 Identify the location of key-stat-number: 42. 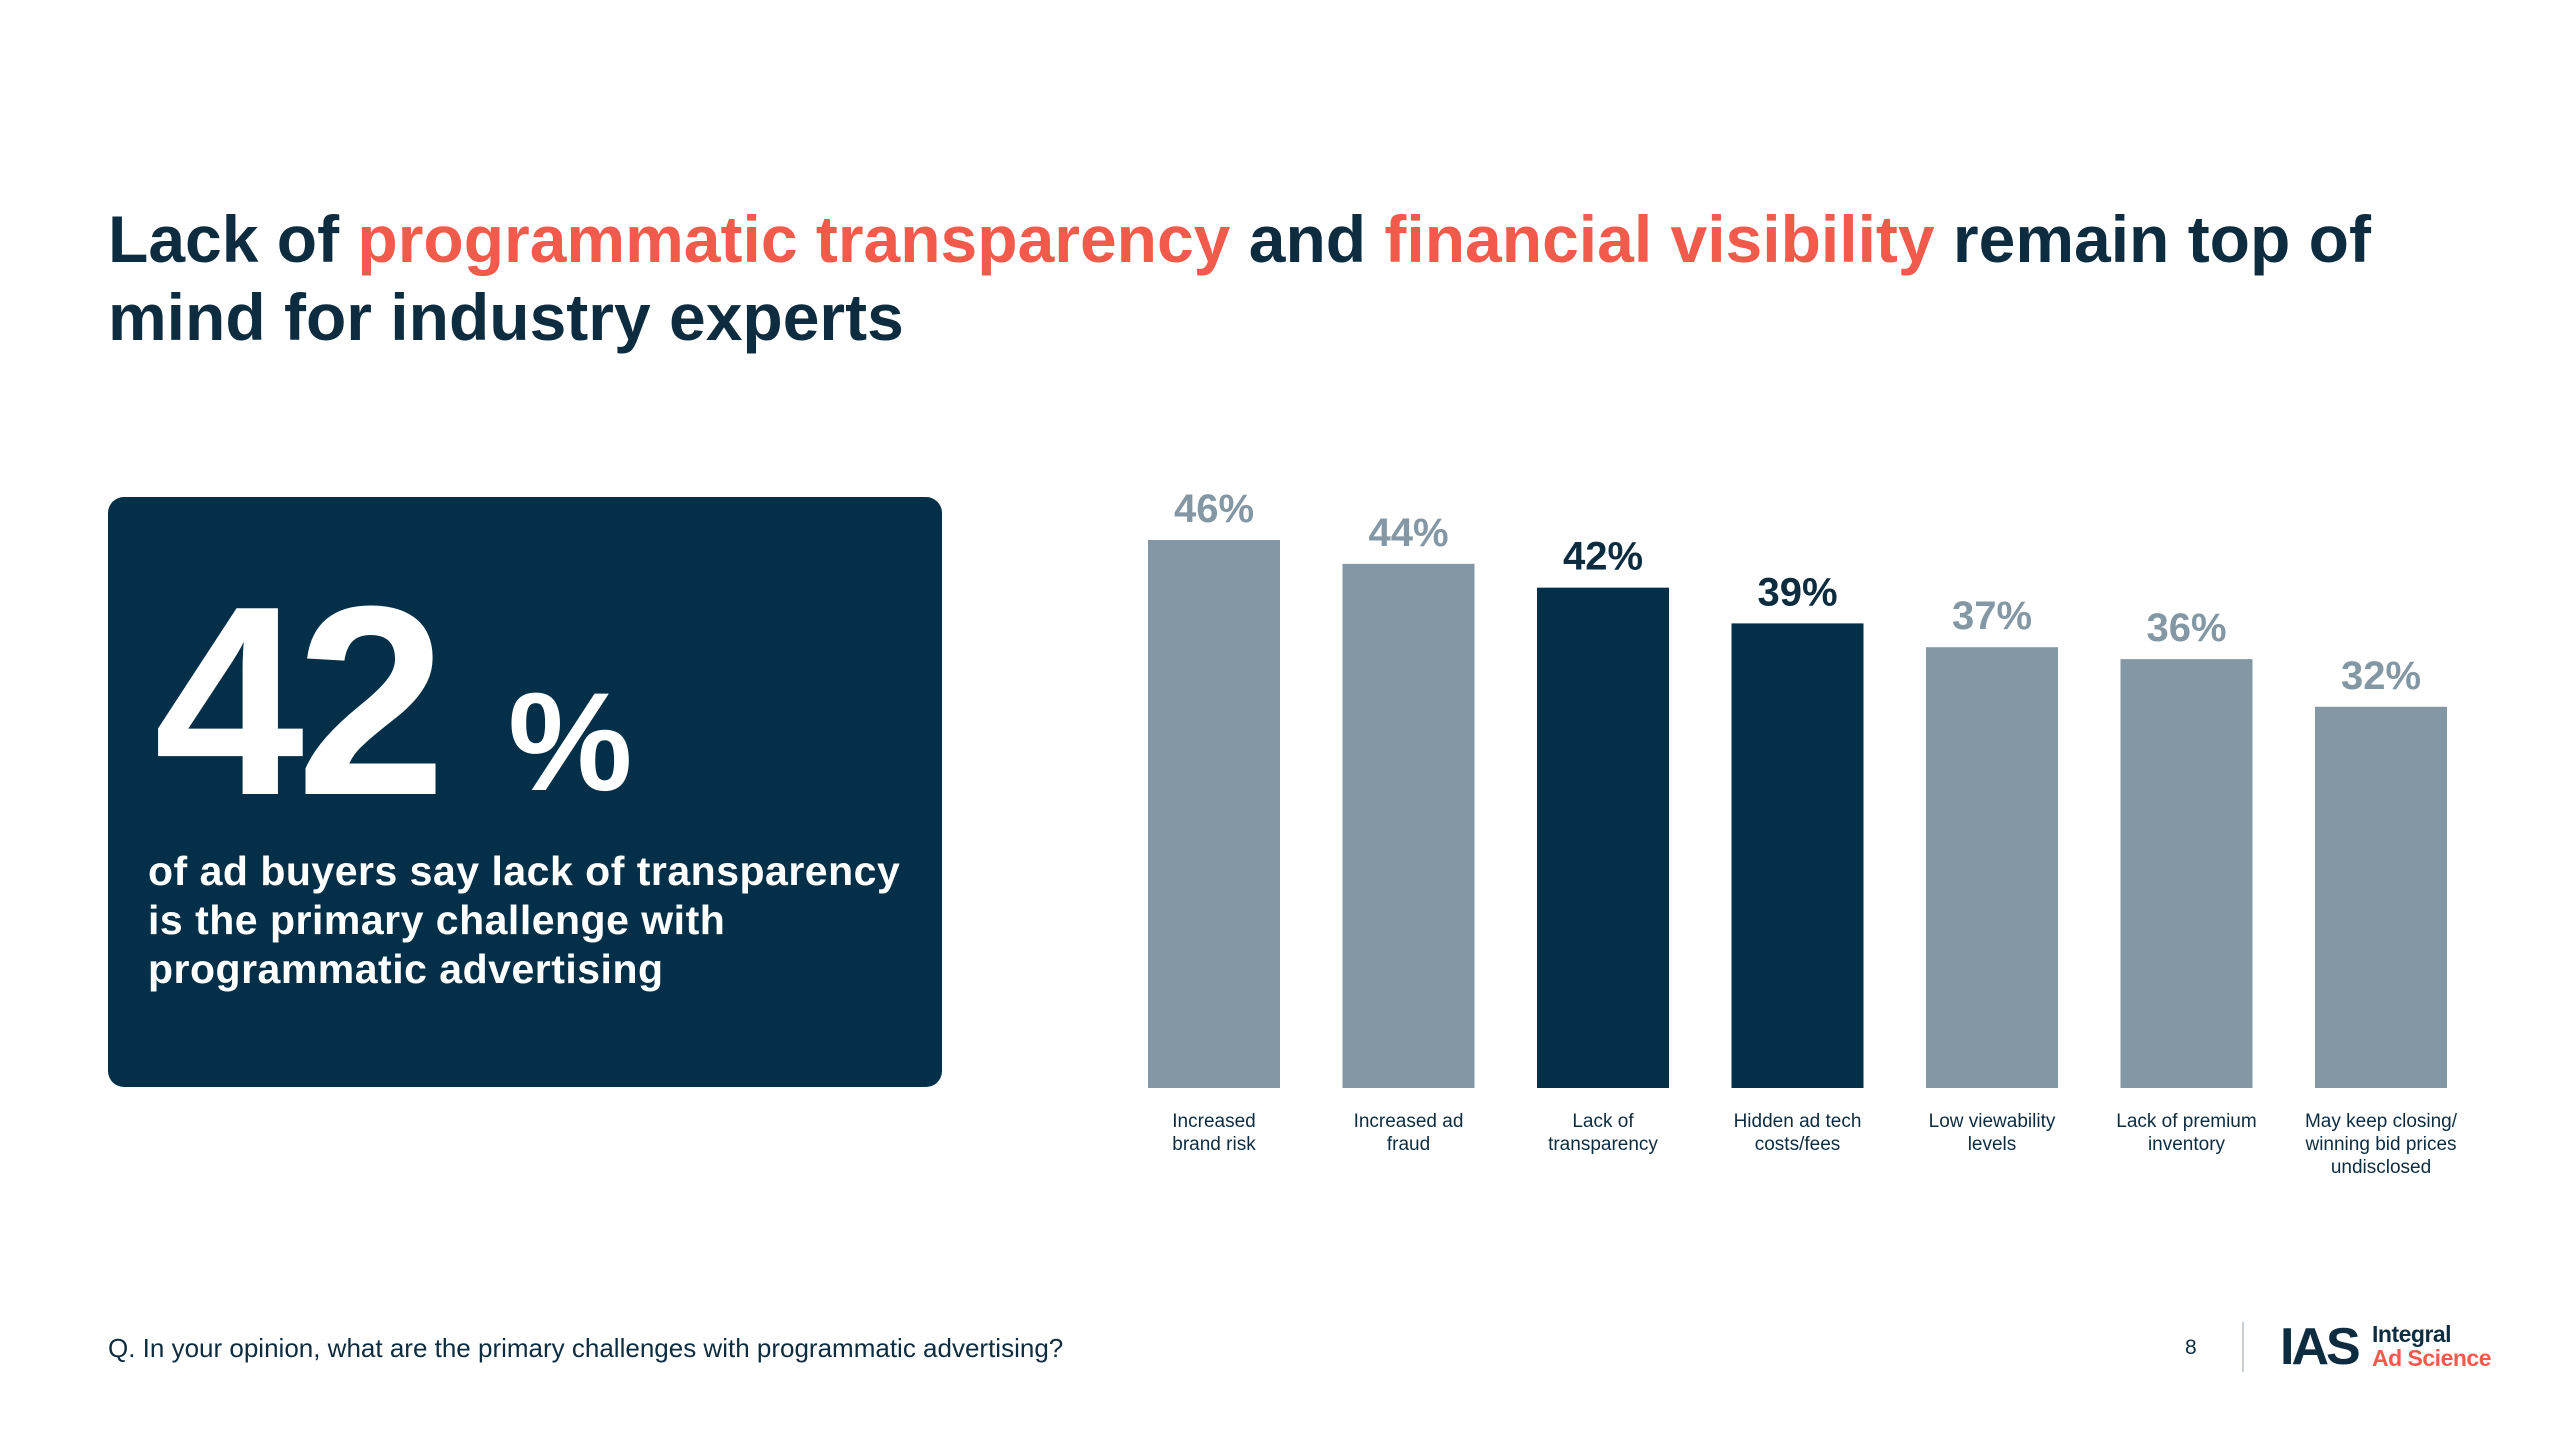
(300, 701).